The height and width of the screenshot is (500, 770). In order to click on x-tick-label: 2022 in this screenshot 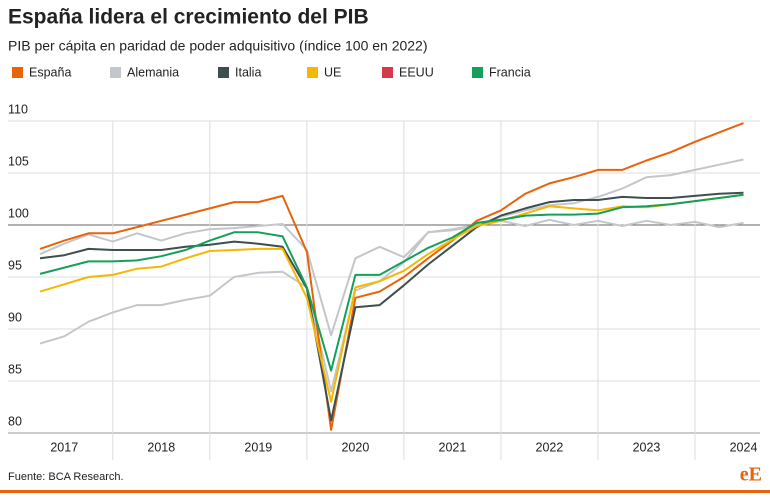, I will do `click(550, 447)`.